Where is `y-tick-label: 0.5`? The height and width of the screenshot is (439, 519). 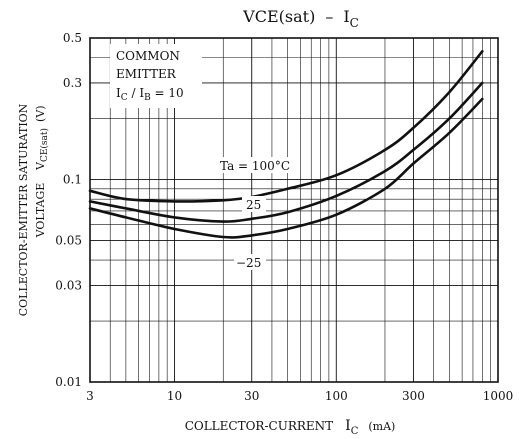 y-tick-label: 0.5 is located at coordinates (72, 38).